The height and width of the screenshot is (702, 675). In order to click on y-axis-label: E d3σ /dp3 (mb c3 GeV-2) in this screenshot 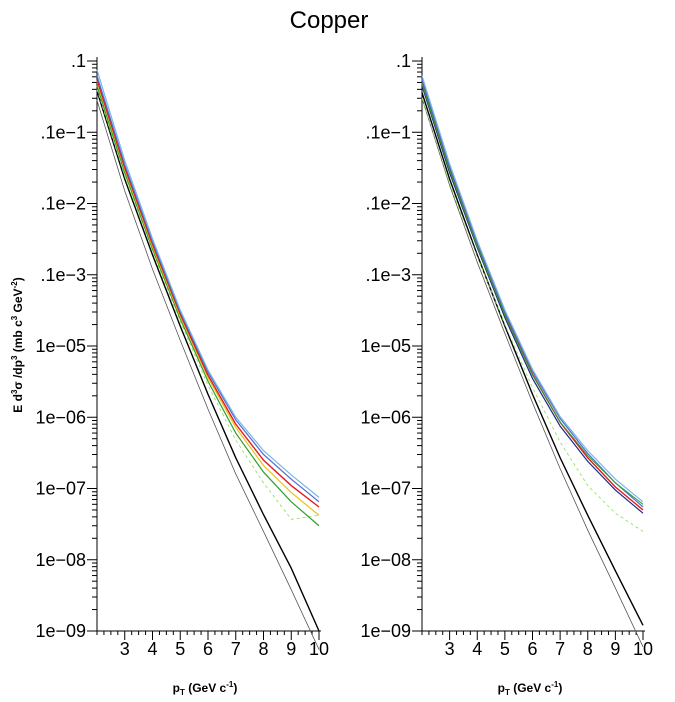, I will do `click(17, 344)`.